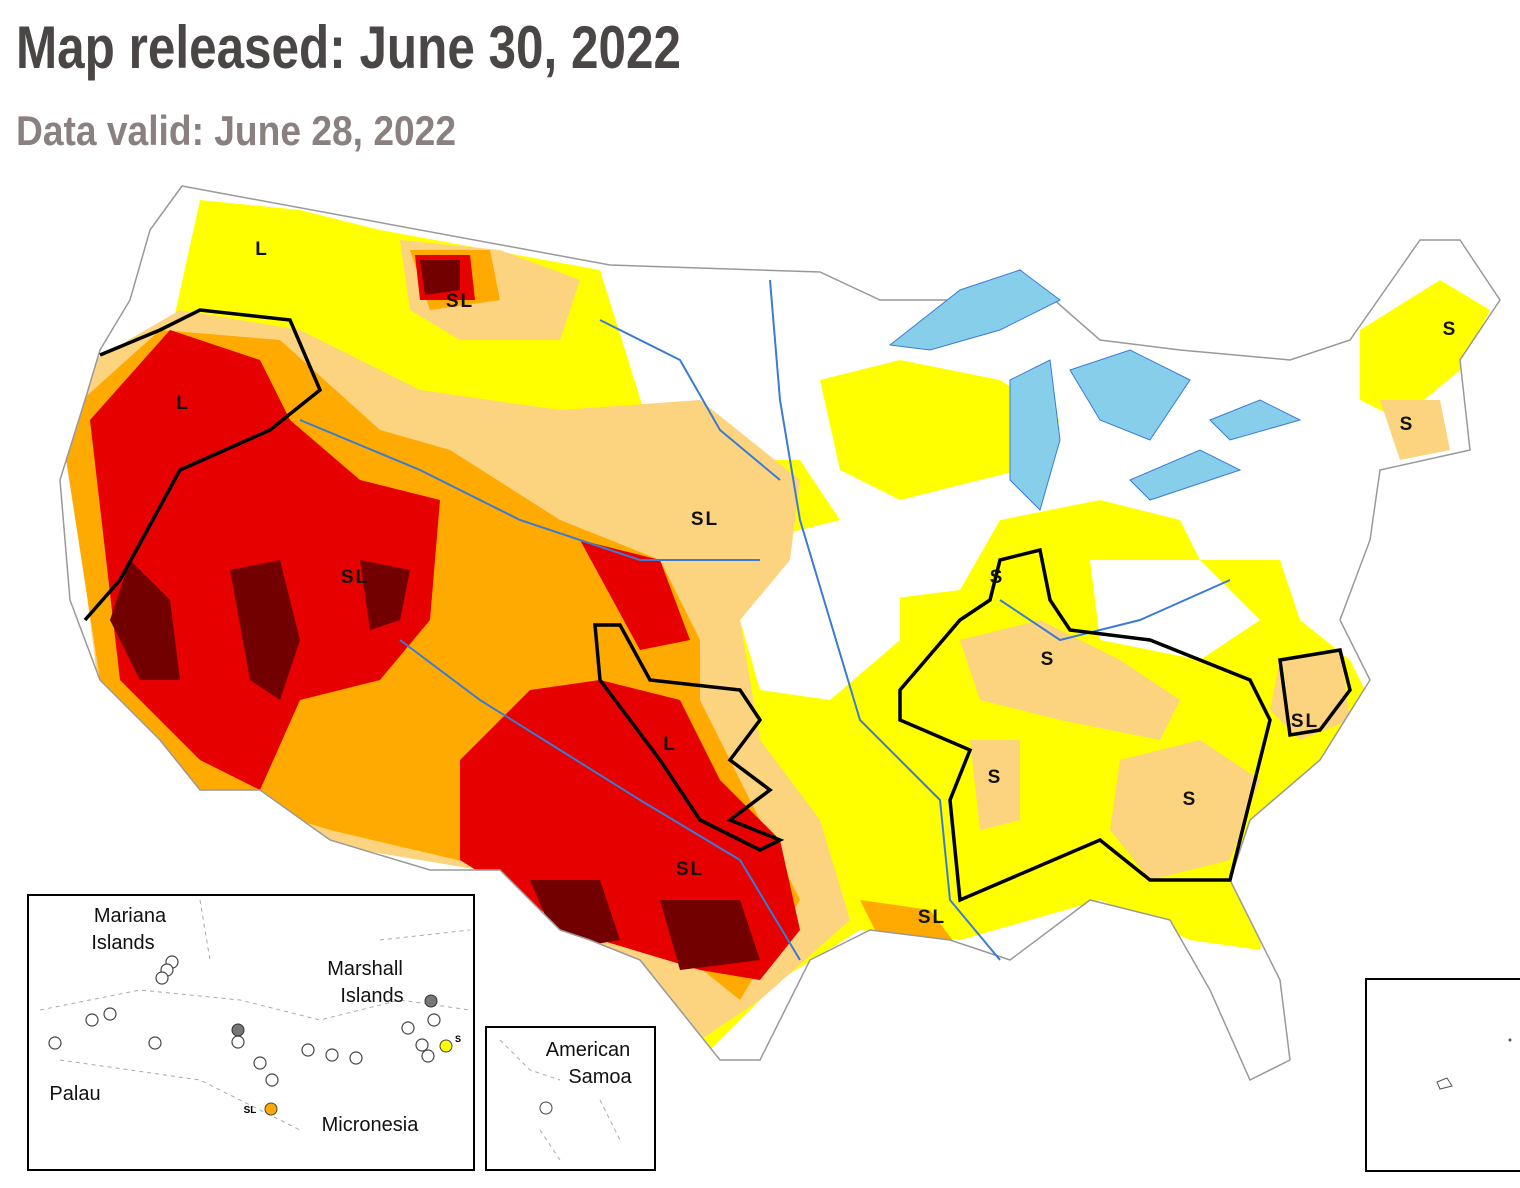 The height and width of the screenshot is (1188, 1520). What do you see at coordinates (371, 1125) in the screenshot?
I see `inset-label: Micronesia` at bounding box center [371, 1125].